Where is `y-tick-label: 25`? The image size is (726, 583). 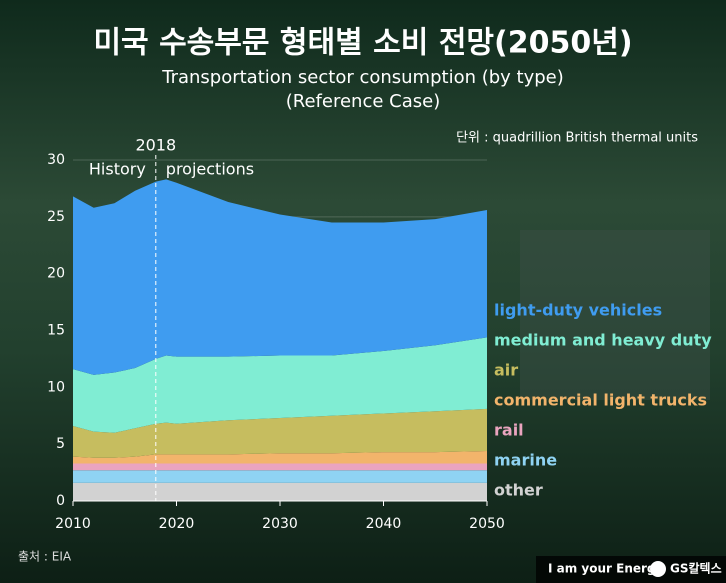 y-tick-label: 25 is located at coordinates (56, 217).